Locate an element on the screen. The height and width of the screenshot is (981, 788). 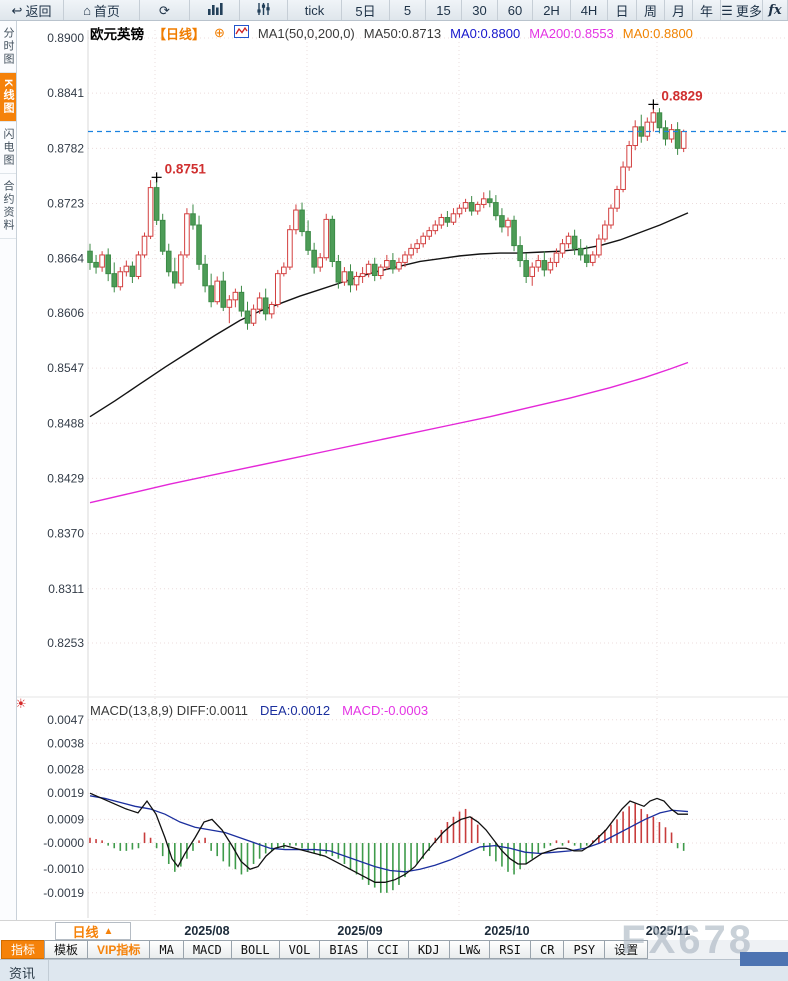
toolbar-month-button: 月 is located at coordinates (679, 10).